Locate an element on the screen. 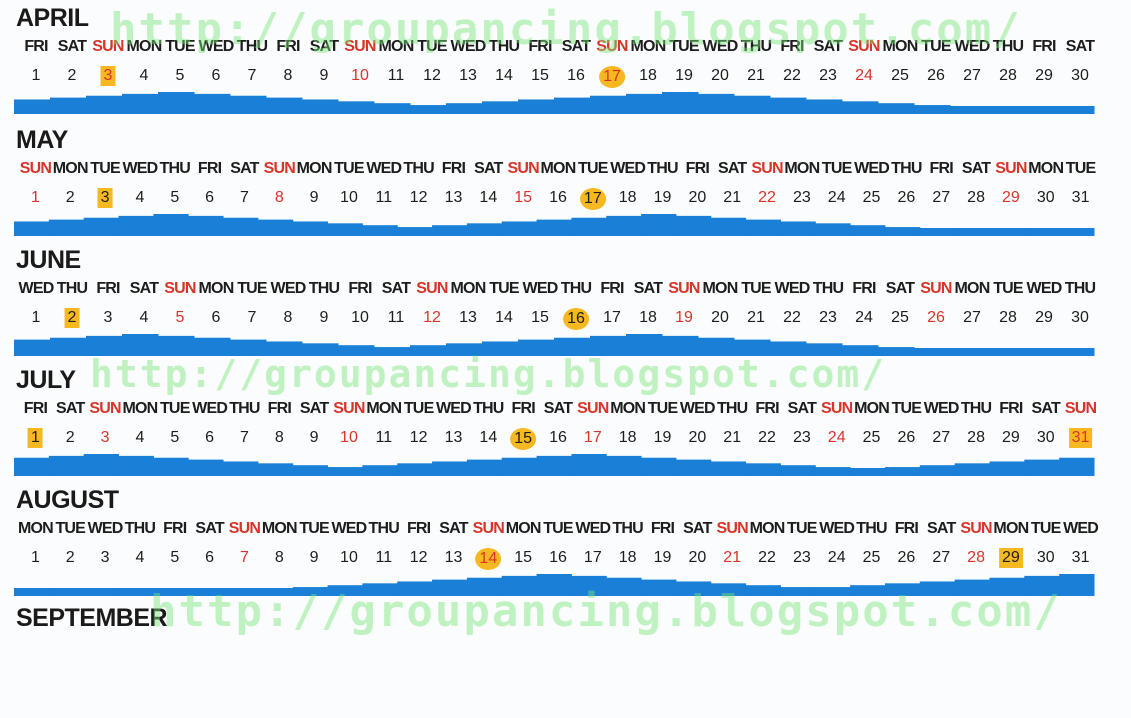  day-number: 7 is located at coordinates (252, 75).